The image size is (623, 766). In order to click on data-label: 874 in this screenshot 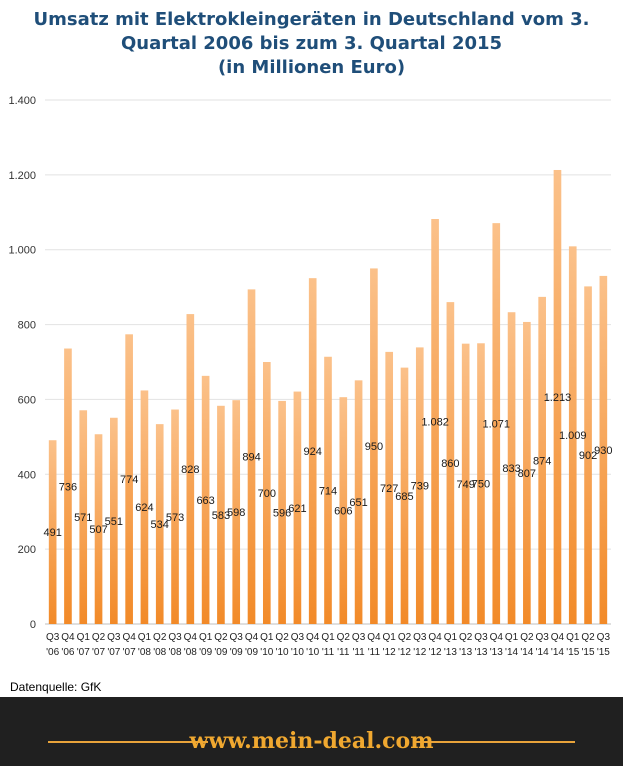, I will do `click(542, 461)`.